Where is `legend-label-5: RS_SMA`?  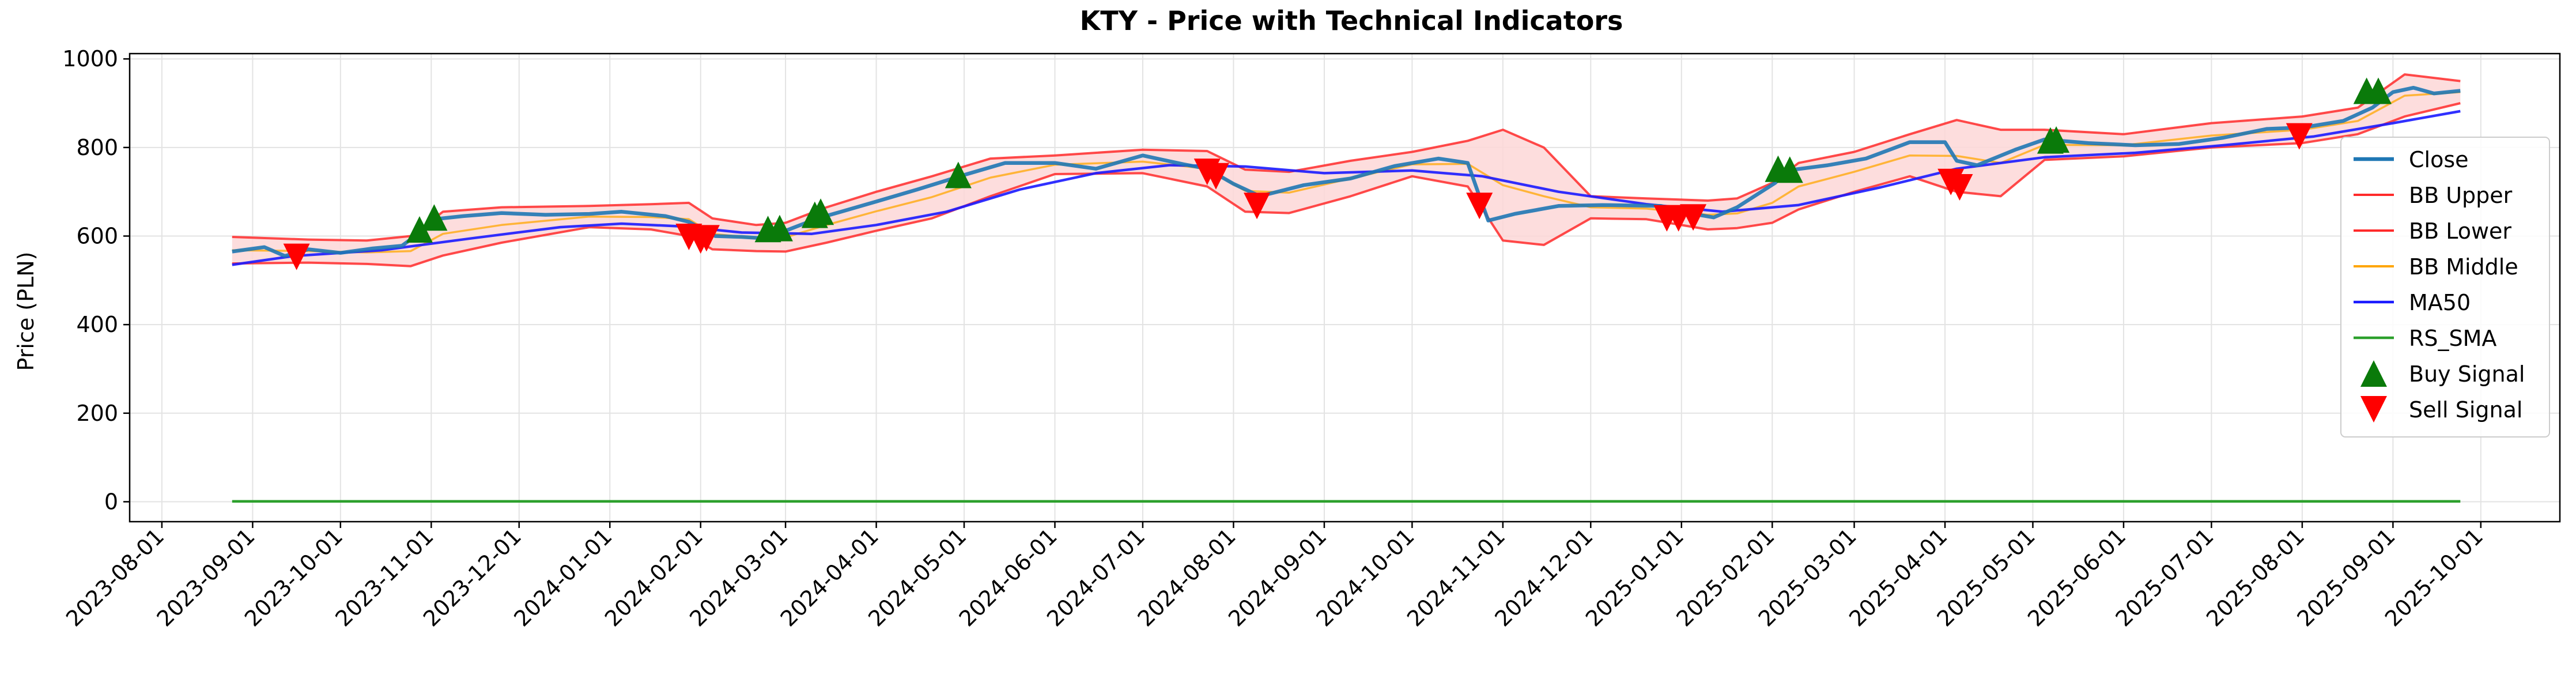 legend-label-5: RS_SMA is located at coordinates (2452, 339).